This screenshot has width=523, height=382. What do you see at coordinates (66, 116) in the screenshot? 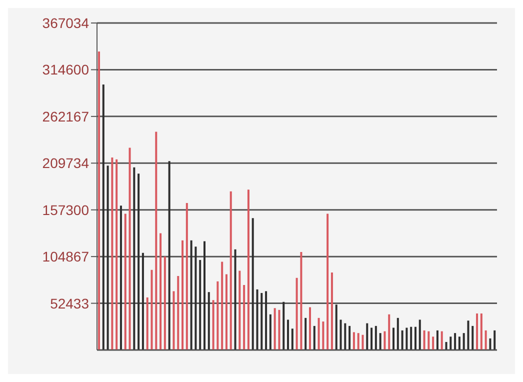
I see `y-tick-label: 262167` at bounding box center [66, 116].